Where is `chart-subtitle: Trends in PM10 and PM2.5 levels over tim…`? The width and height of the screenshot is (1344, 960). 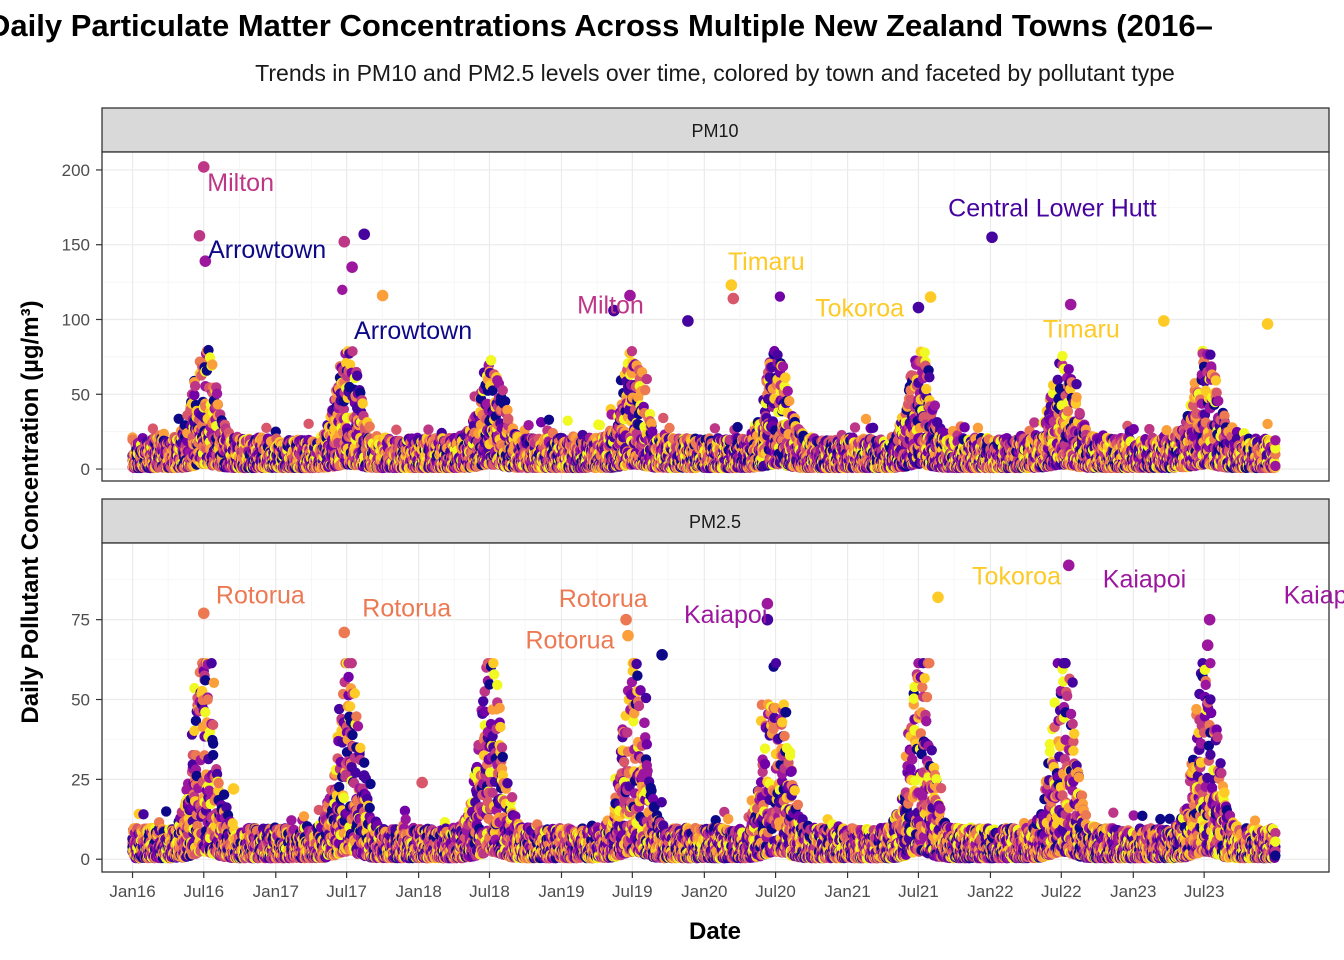
chart-subtitle: Trends in PM10 and PM2.5 levels over tim… is located at coordinates (715, 73).